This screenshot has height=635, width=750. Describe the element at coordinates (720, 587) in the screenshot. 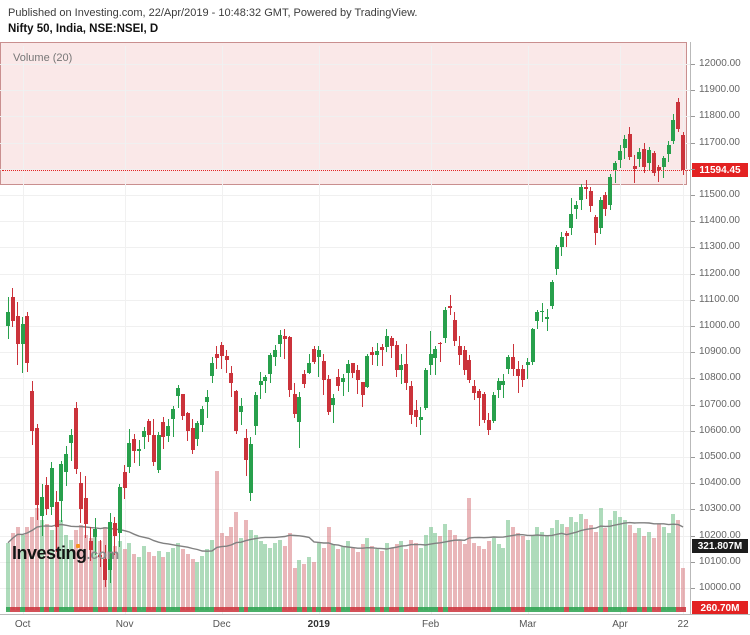

I see `price-axis-label: 10000.00` at that location.